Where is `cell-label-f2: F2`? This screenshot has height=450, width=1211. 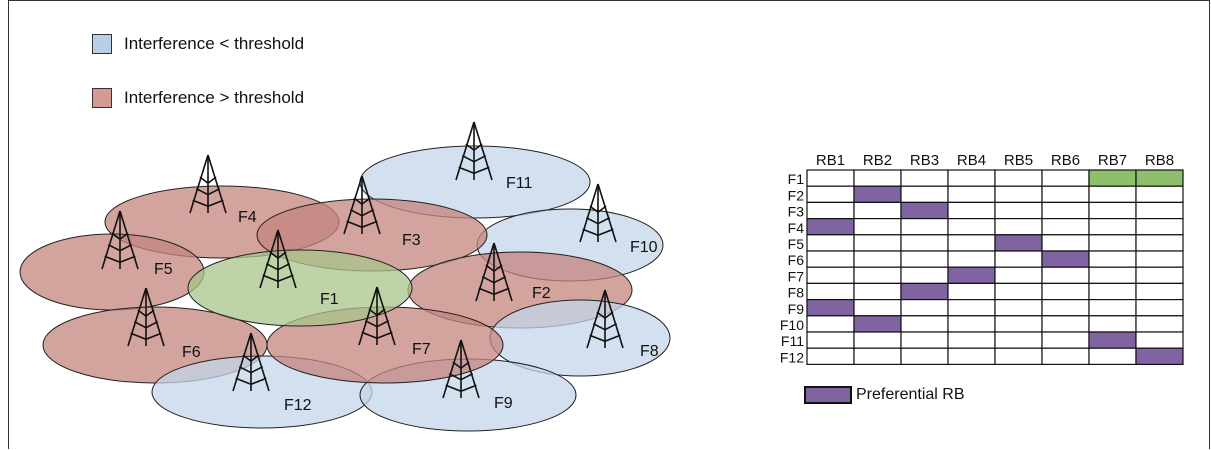 cell-label-f2: F2 is located at coordinates (541, 293).